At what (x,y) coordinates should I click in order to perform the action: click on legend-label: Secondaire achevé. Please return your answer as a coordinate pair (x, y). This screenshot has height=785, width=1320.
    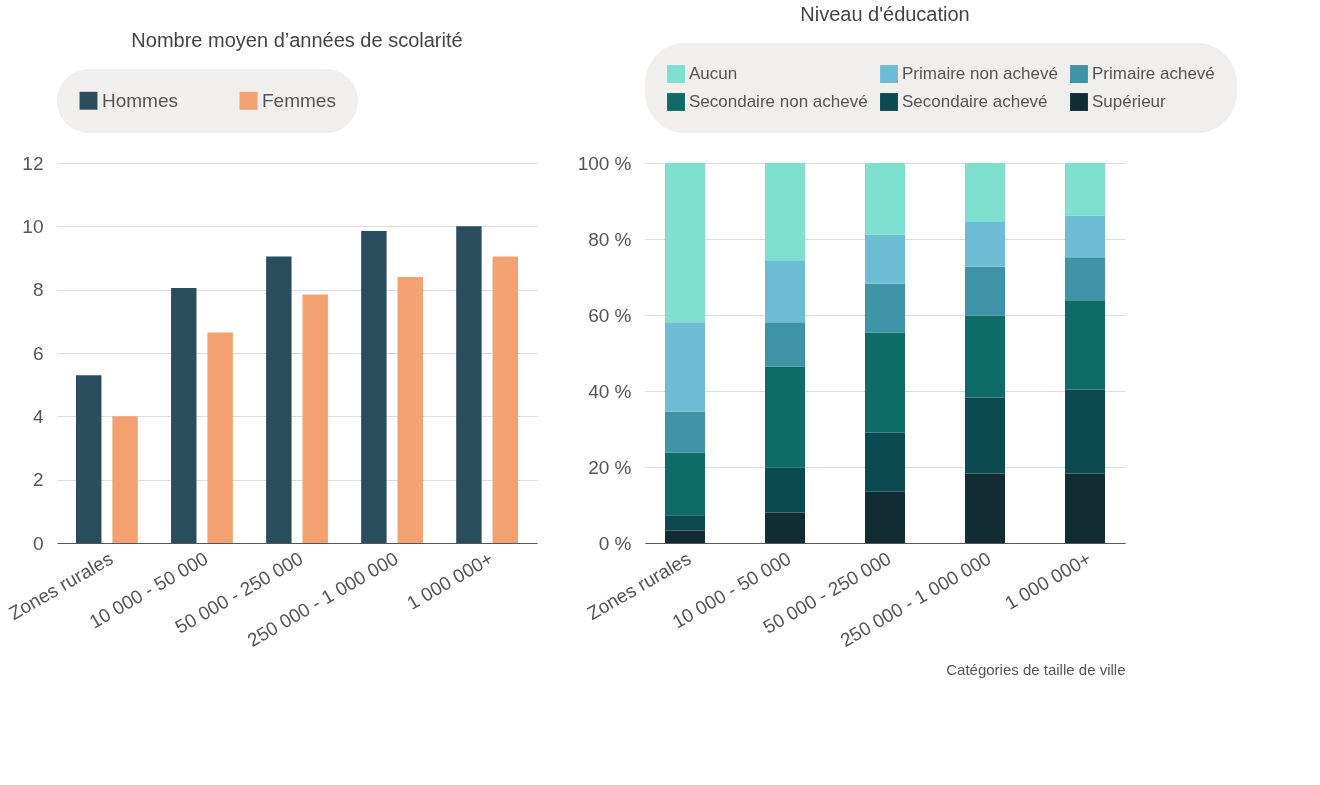
    Looking at the image, I should click on (975, 101).